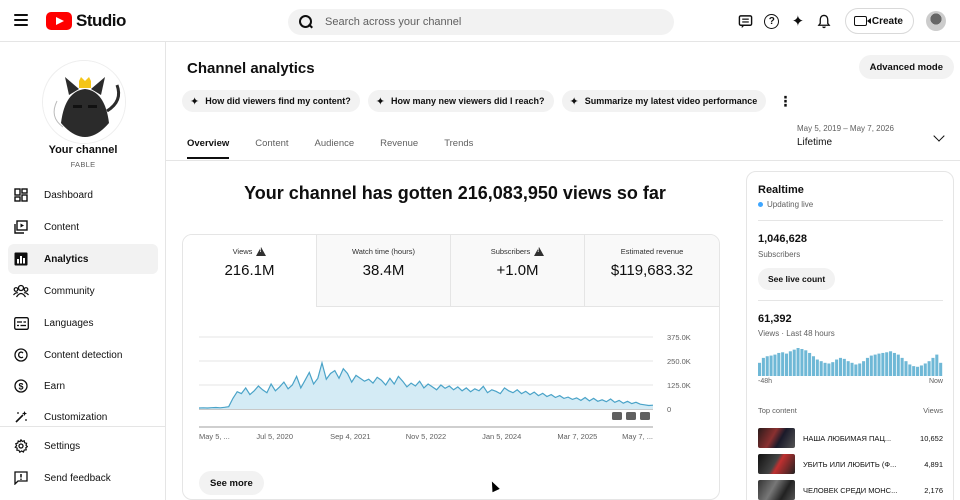 This screenshot has height=500, width=960. Describe the element at coordinates (83, 227) in the screenshot. I see `sidebar-item-content: Content` at that location.